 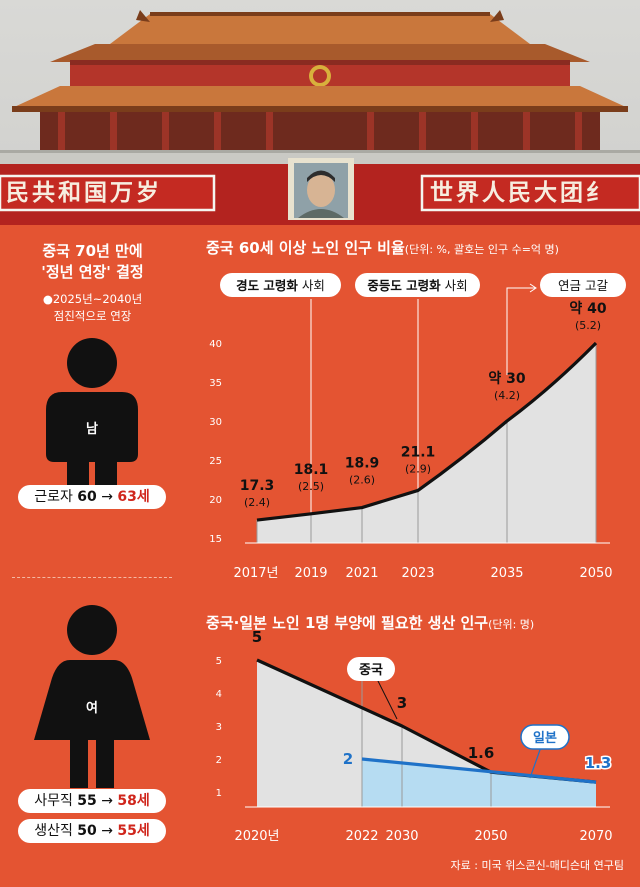 I want to click on male-to-age: 63세, so click(x=133, y=497).